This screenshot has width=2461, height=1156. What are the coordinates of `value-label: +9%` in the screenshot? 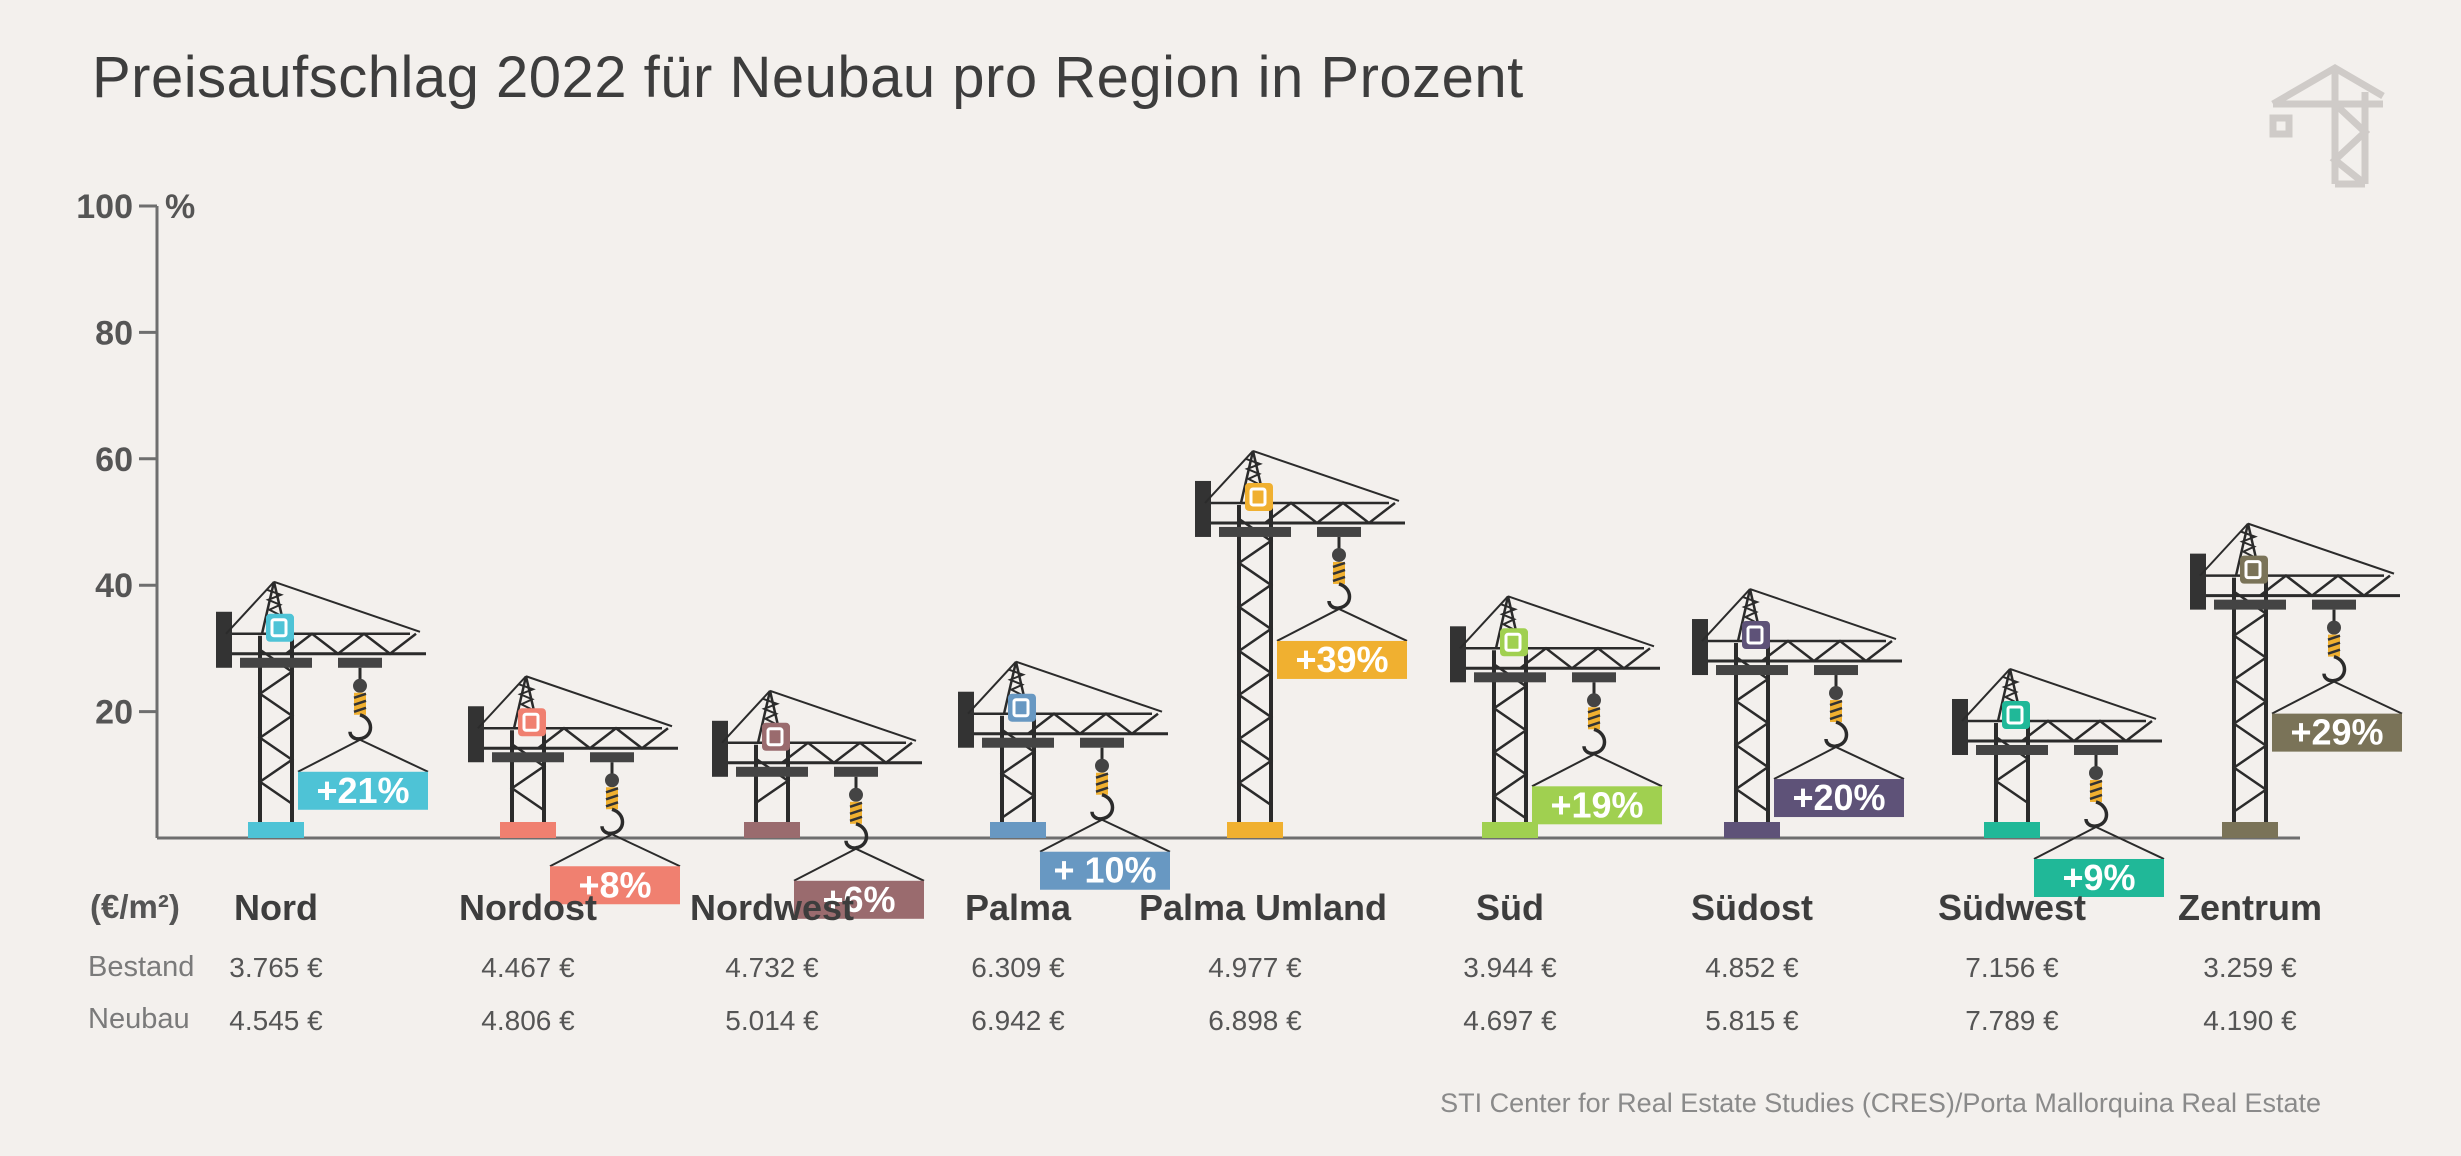 It's located at (2098, 877).